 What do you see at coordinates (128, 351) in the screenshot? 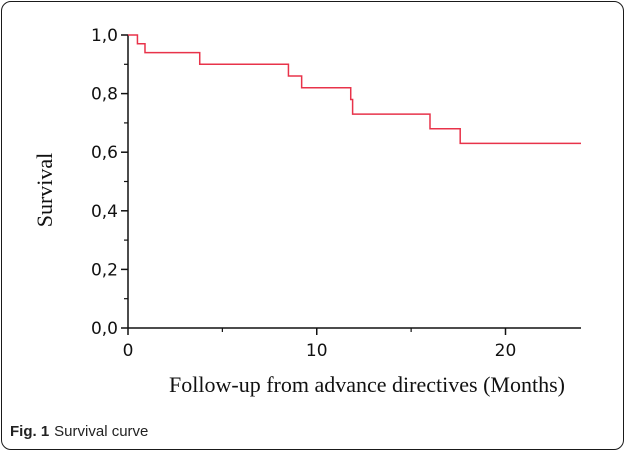
I see `x-tick-label: 0` at bounding box center [128, 351].